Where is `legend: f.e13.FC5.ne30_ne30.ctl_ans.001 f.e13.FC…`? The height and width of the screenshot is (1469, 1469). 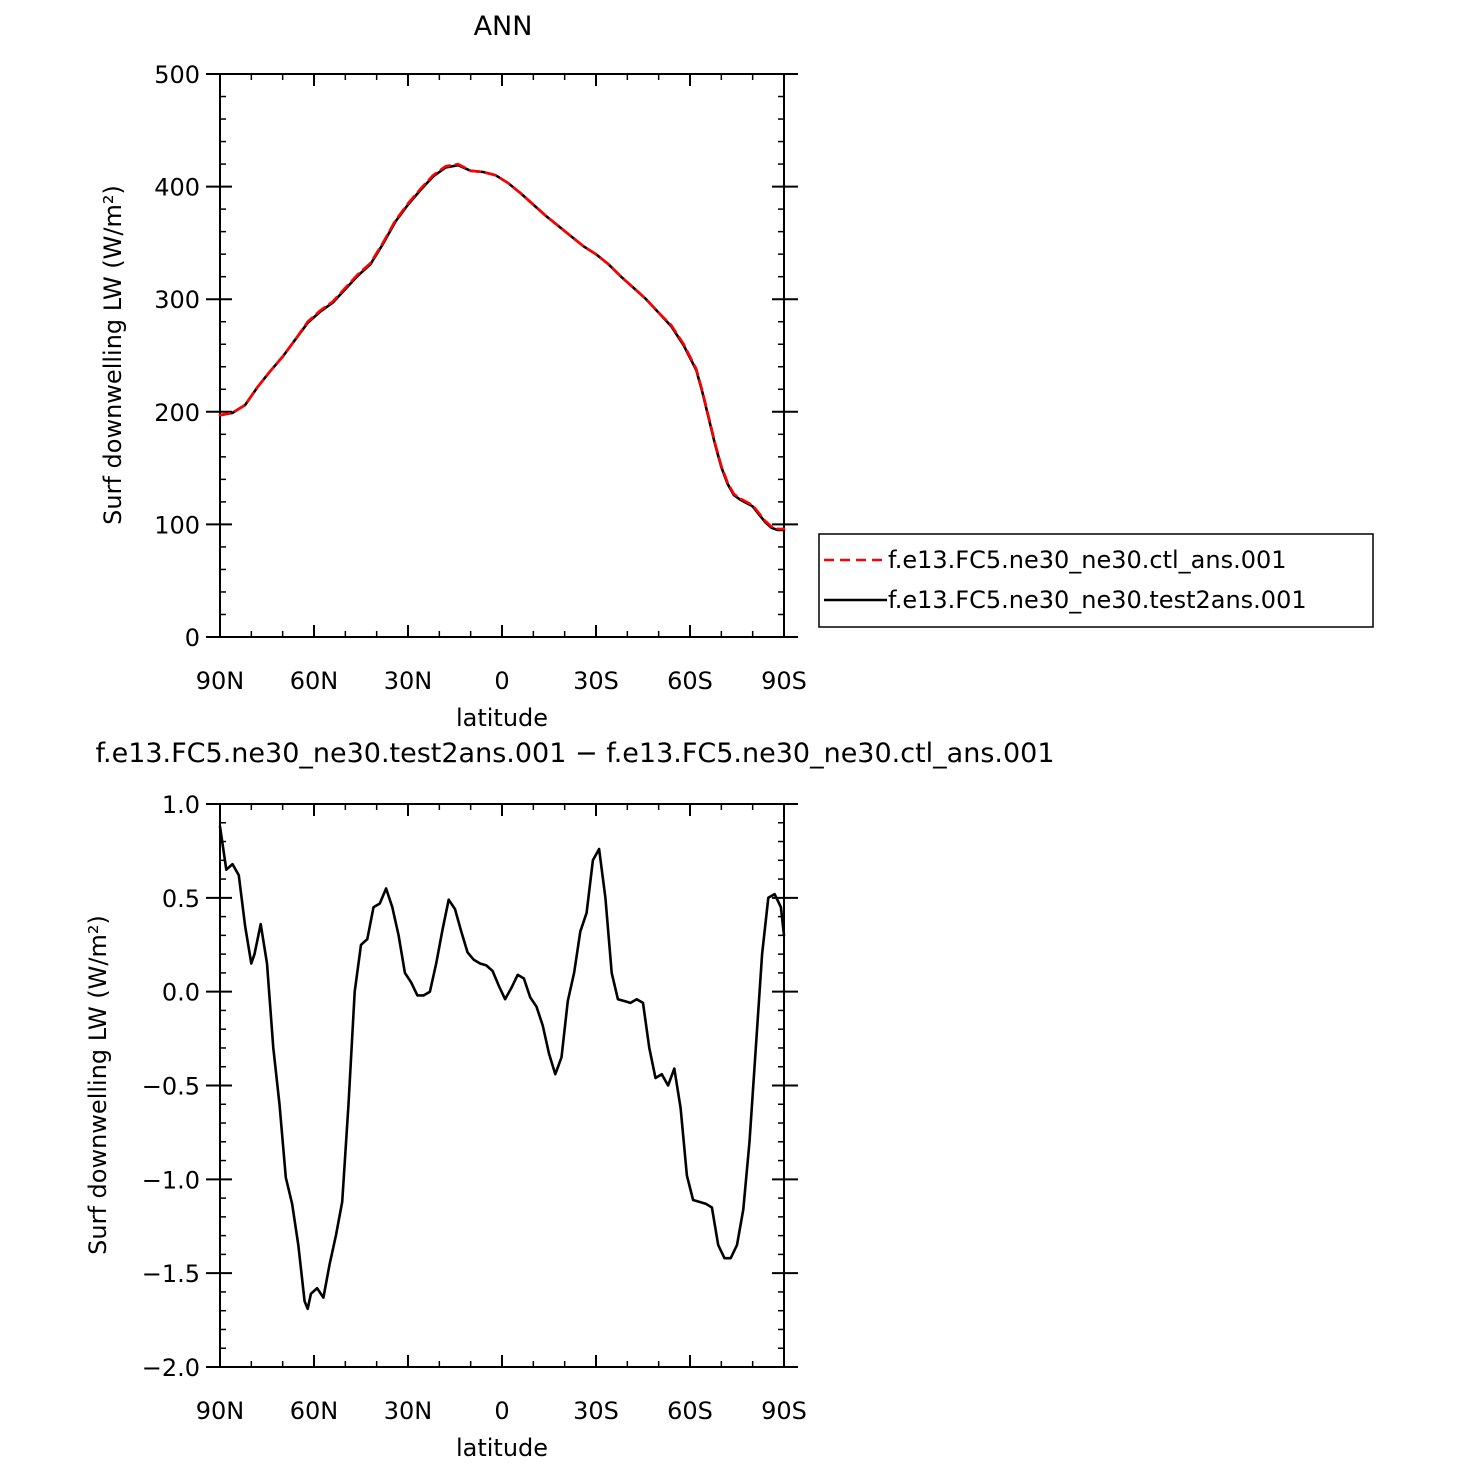 legend: f.e13.FC5.ne30_ne30.ctl_ans.001 f.e13.FC… is located at coordinates (1096, 580).